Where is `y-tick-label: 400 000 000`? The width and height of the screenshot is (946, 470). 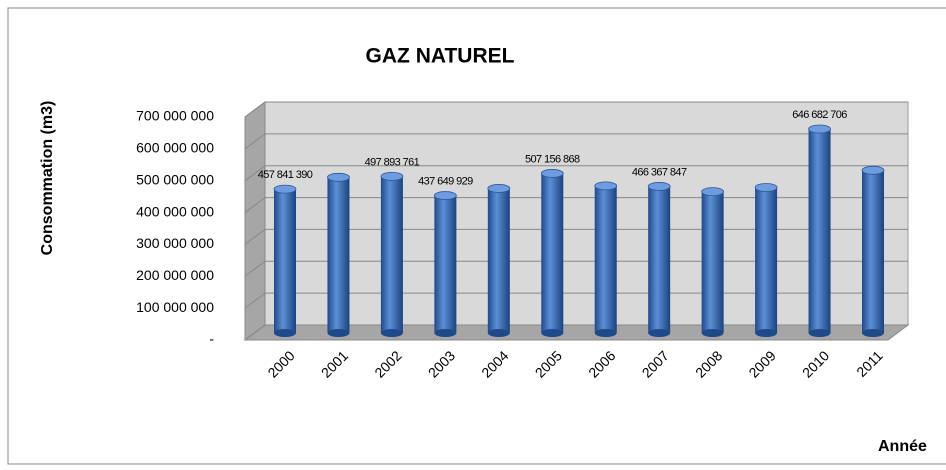 y-tick-label: 400 000 000 is located at coordinates (175, 211).